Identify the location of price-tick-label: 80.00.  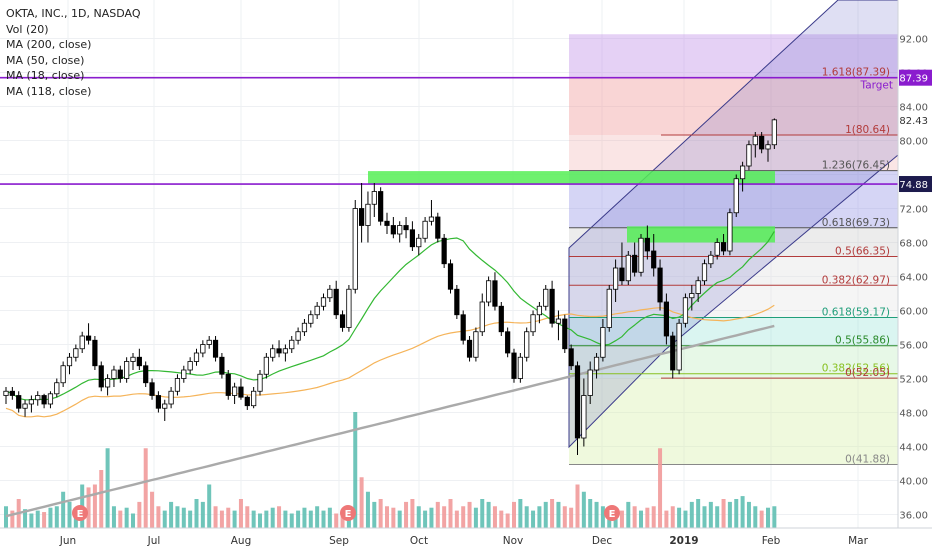
(913, 142).